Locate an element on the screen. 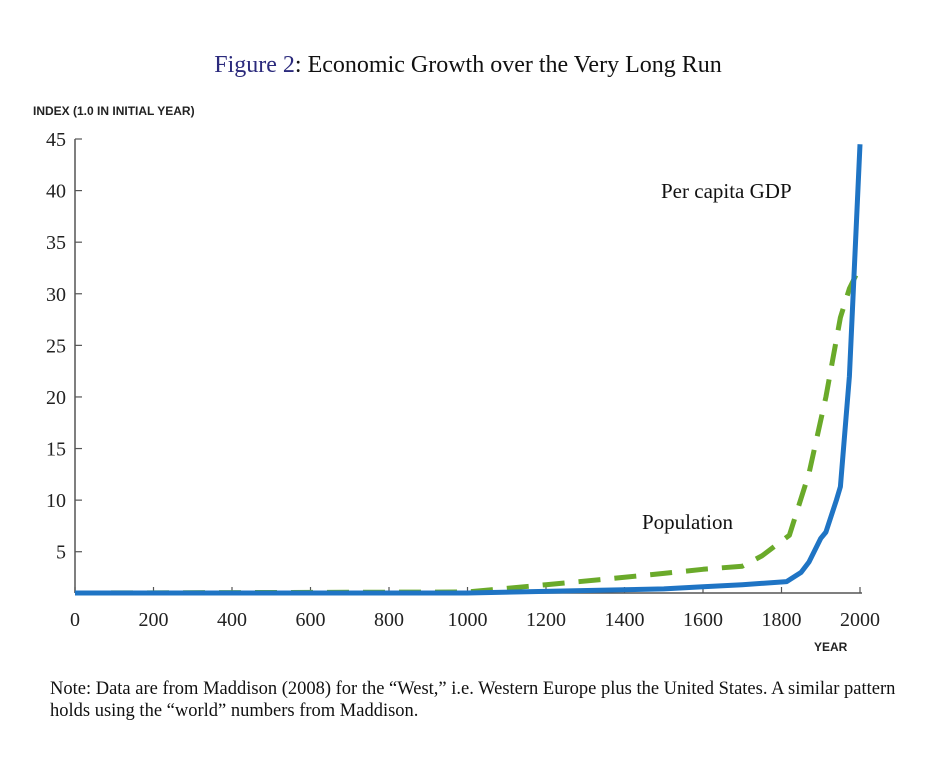 This screenshot has height=757, width=936. x-tick-label: 200 is located at coordinates (154, 620).